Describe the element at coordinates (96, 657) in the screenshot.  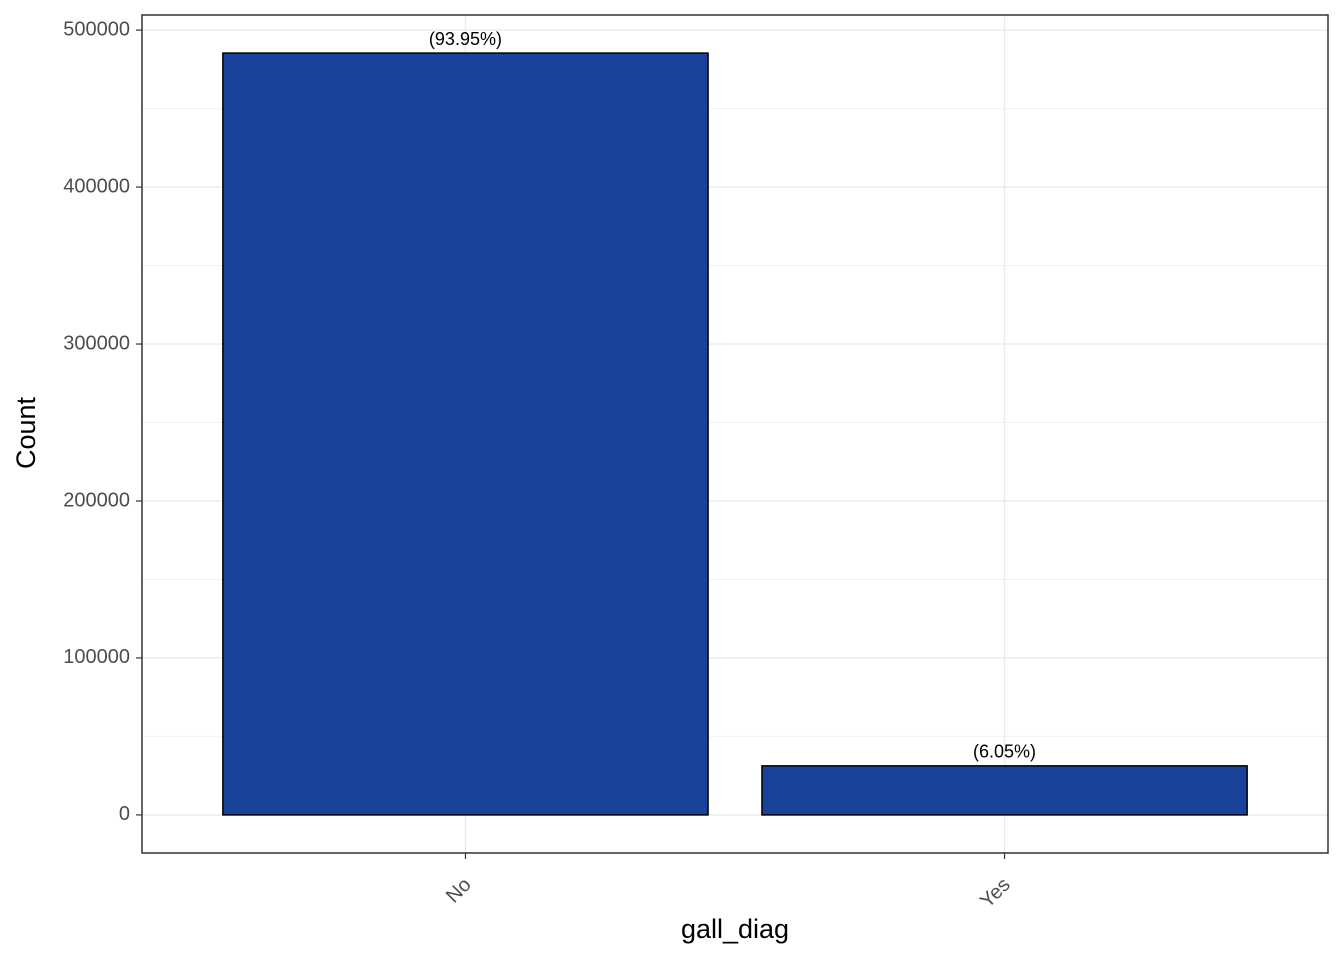
I see `y-tick-label: 100000` at that location.